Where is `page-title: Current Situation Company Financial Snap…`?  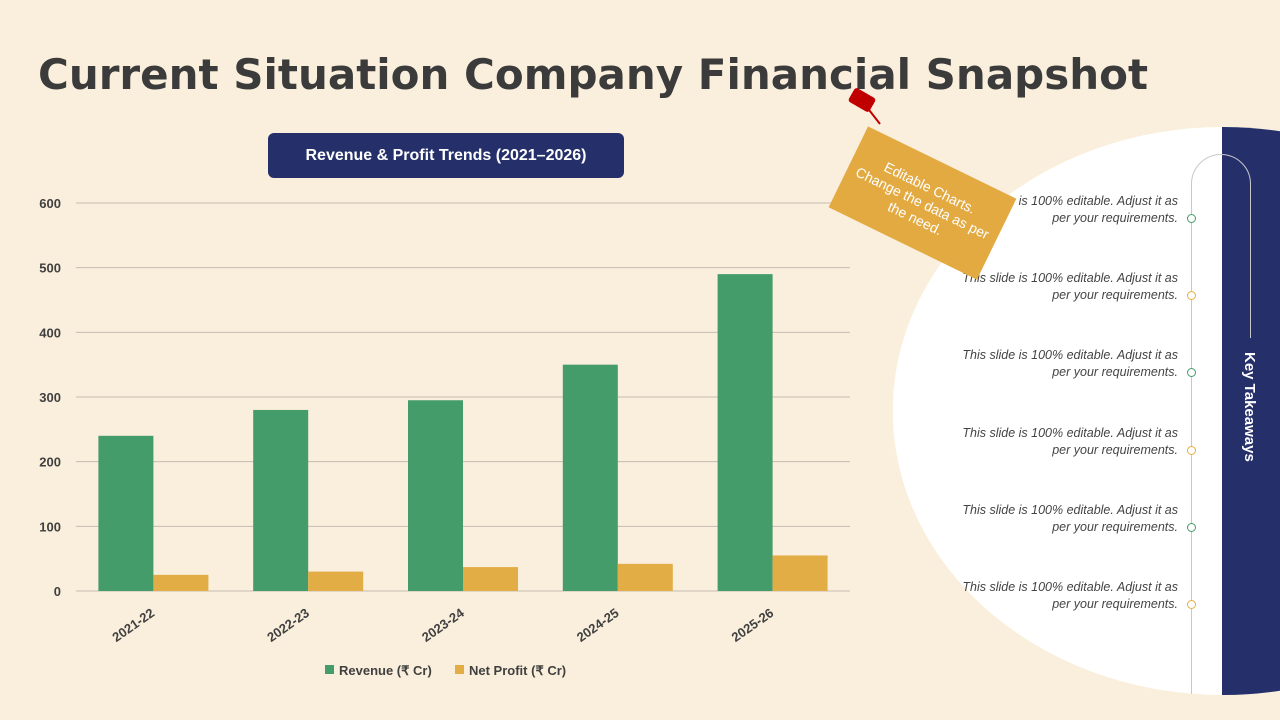 page-title: Current Situation Company Financial Snap… is located at coordinates (593, 74).